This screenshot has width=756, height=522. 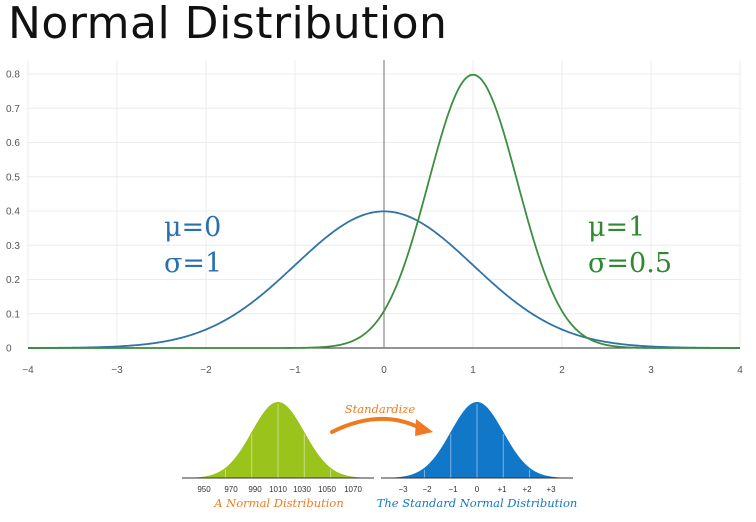 What do you see at coordinates (477, 503) in the screenshot?
I see `panel-b-caption: The Standard Normal Distribution` at bounding box center [477, 503].